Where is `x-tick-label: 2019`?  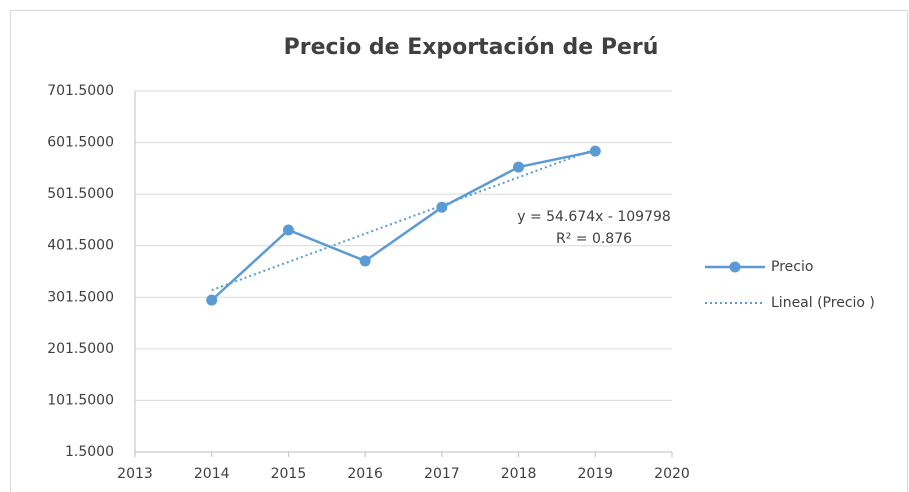 x-tick-label: 2019 is located at coordinates (595, 474).